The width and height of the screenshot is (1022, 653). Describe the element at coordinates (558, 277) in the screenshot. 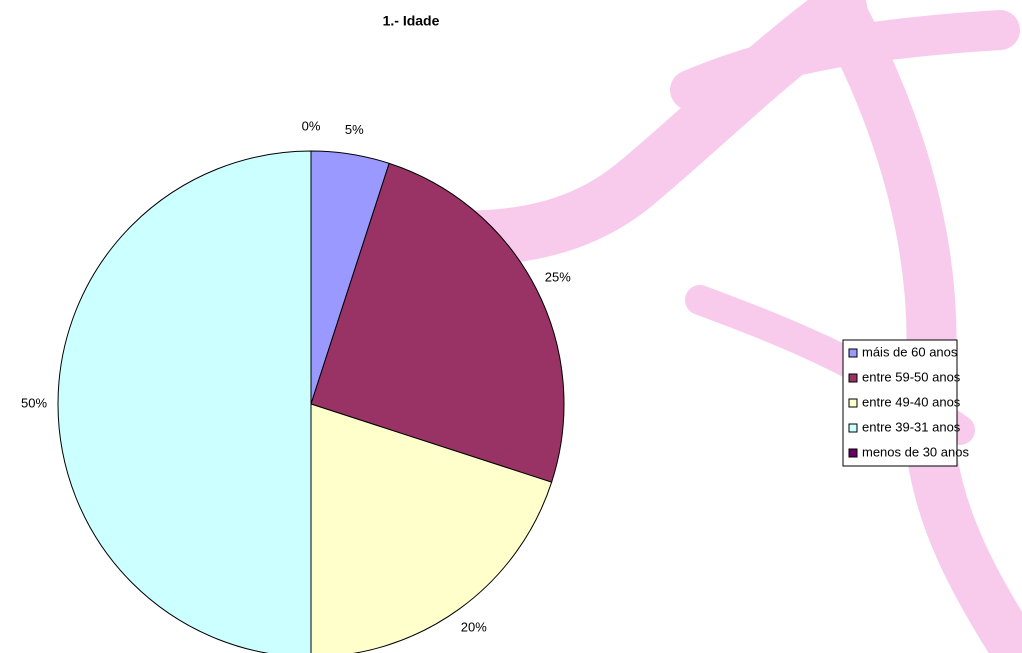

I see `data-label: 25%` at that location.